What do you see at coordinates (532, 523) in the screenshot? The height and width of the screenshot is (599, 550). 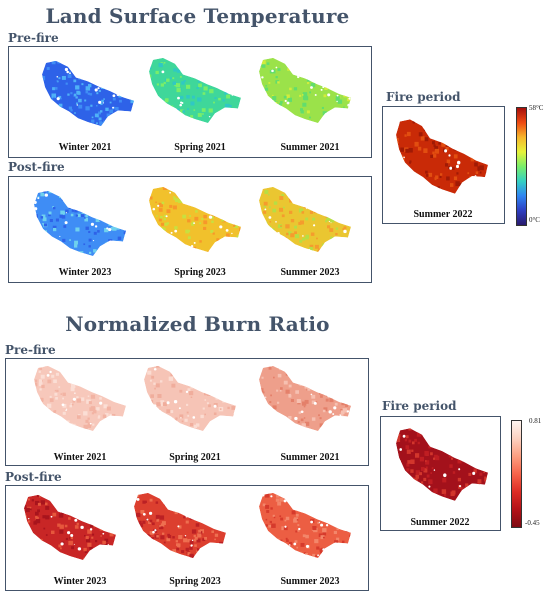 I see `nbr-colorbar-min-label: -0.45` at bounding box center [532, 523].